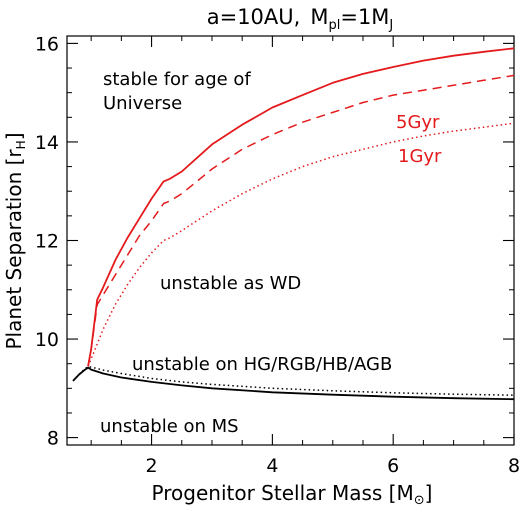 The image size is (520, 509). I want to click on annotation-5gyr: 5Gyr, so click(418, 122).